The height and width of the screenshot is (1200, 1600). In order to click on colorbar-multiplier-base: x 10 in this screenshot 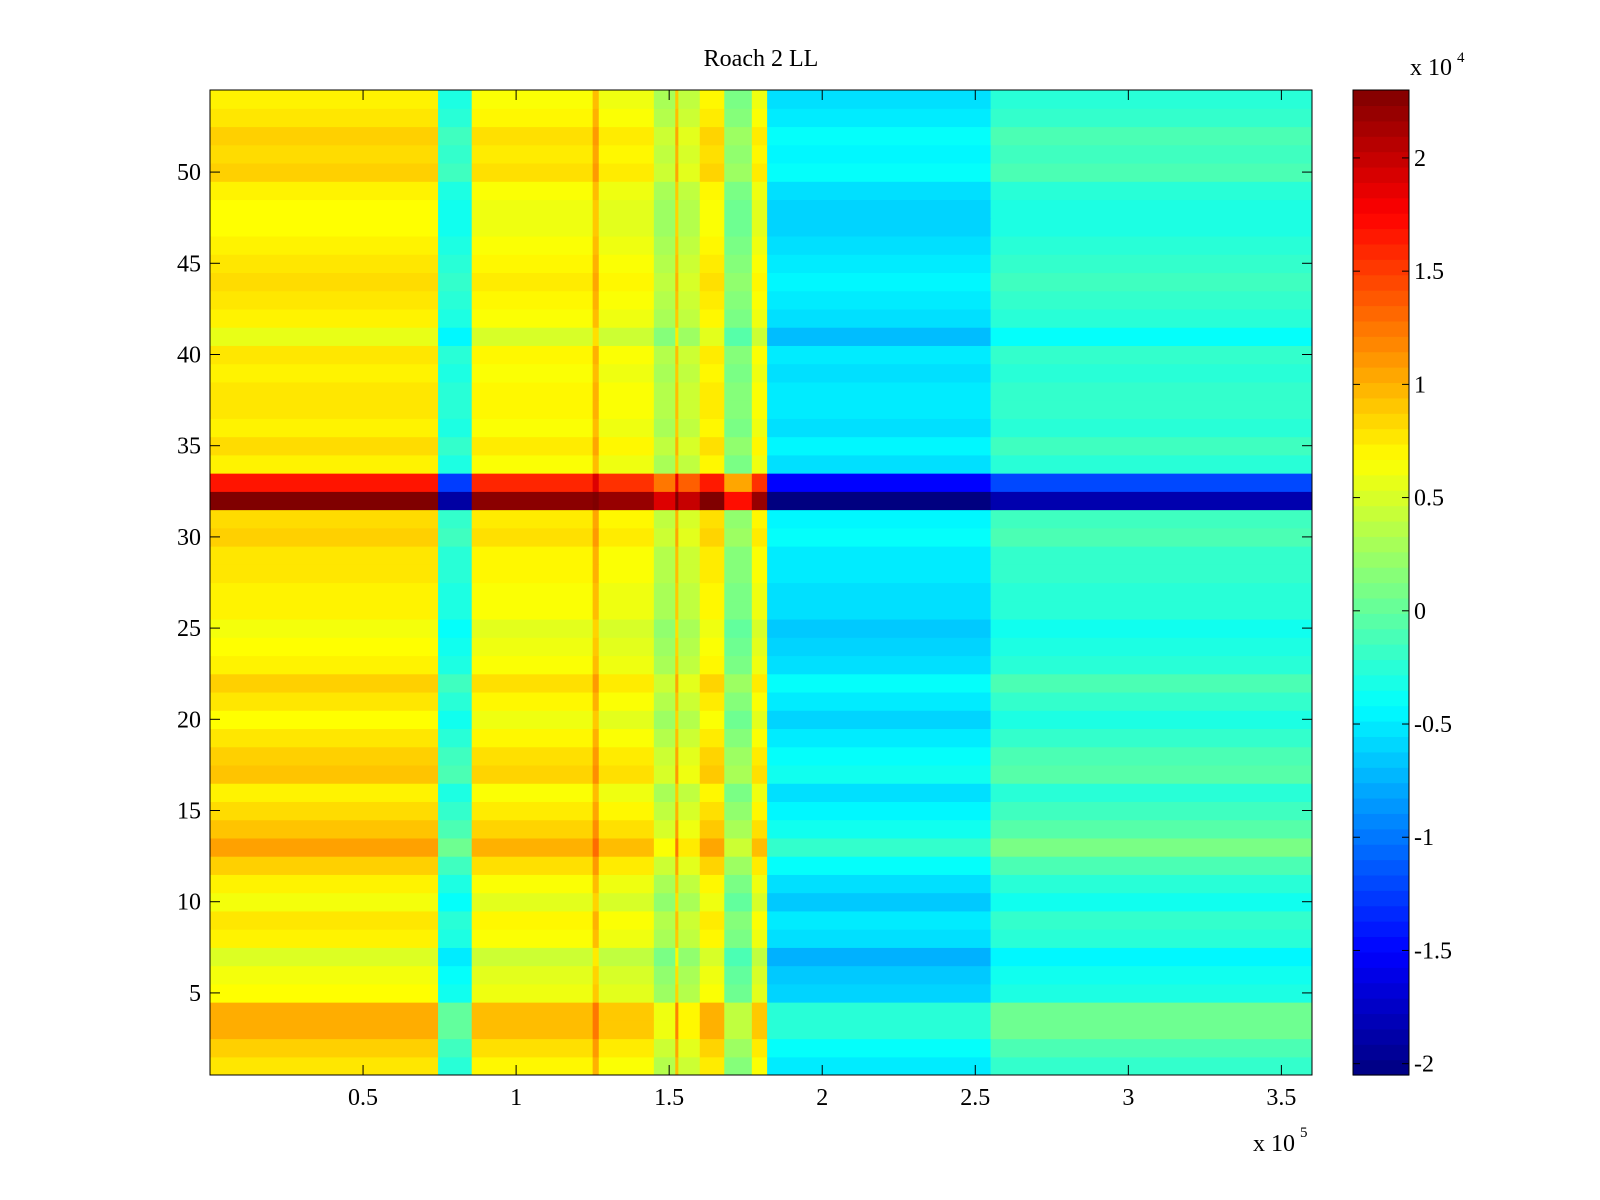, I will do `click(1431, 68)`.